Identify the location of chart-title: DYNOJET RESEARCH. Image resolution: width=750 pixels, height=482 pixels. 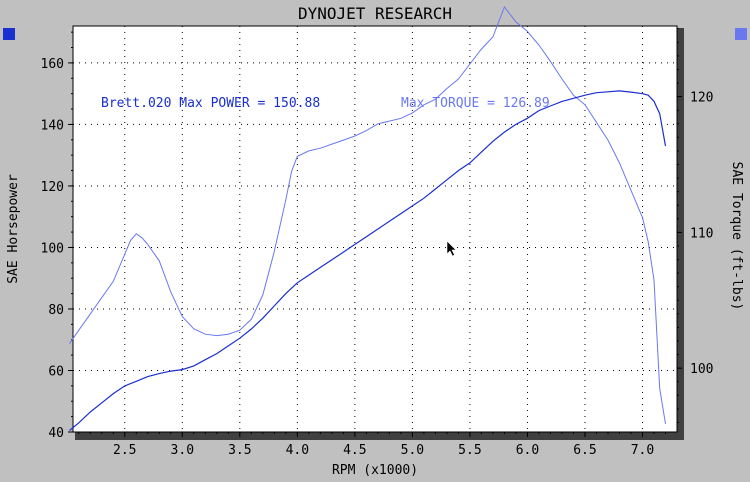
(375, 13).